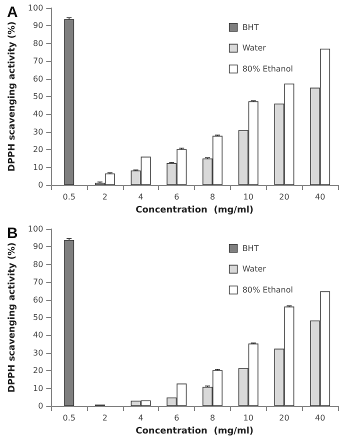  Describe the element at coordinates (12, 12) in the screenshot. I see `chart-title: A` at that location.